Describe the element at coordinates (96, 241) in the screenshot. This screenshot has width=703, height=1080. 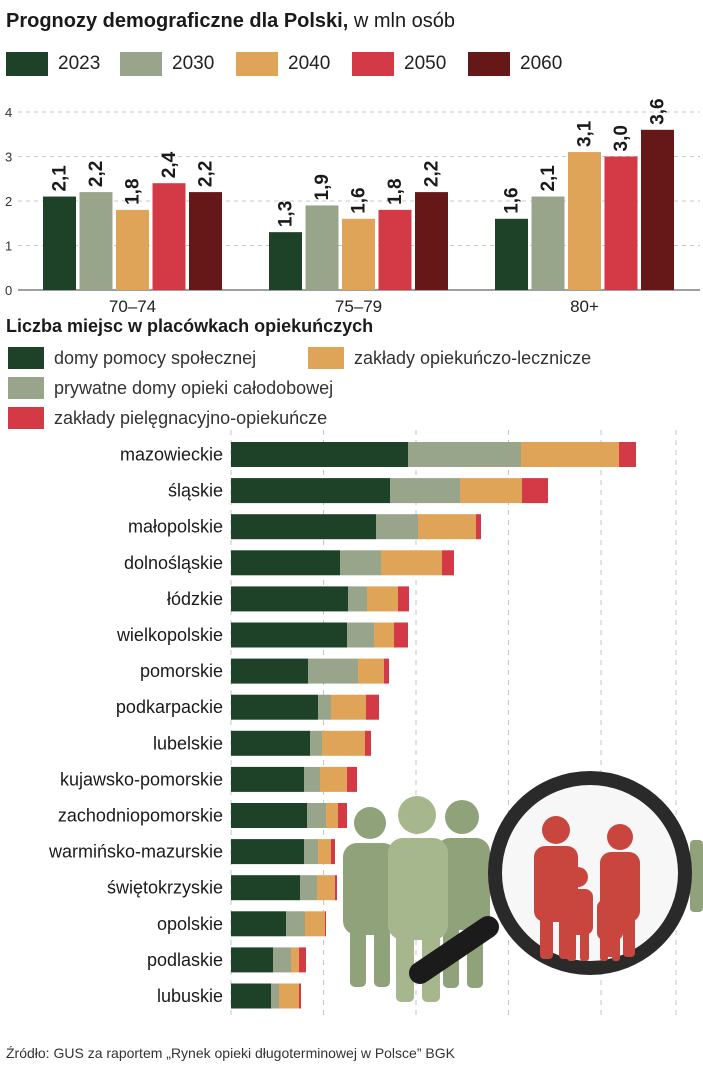
I see `bar-70–74-2030` at that location.